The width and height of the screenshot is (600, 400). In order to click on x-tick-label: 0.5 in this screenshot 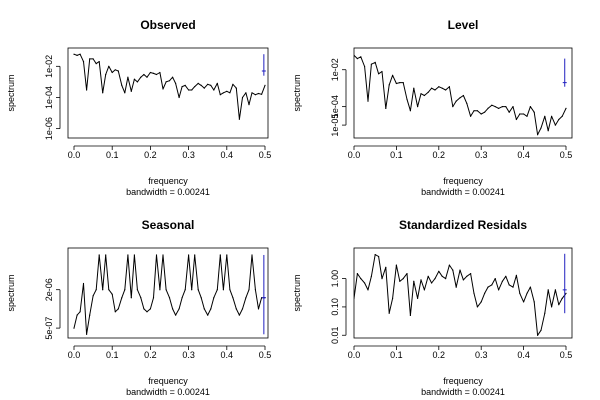, I will do `click(566, 155)`.